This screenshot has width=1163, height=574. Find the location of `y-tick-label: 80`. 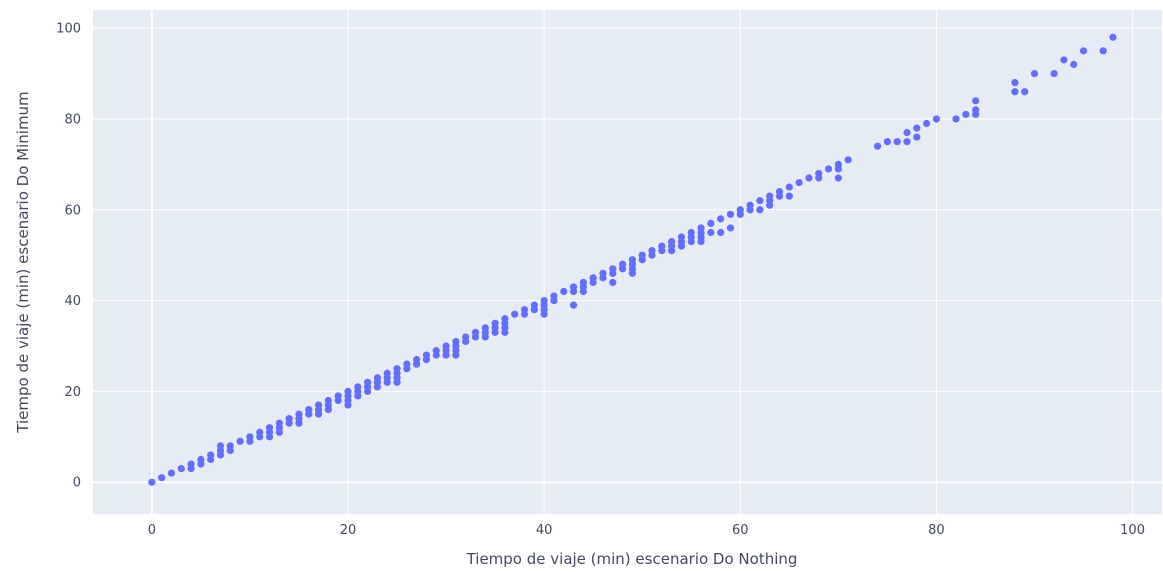

y-tick-label: 80 is located at coordinates (72, 119).